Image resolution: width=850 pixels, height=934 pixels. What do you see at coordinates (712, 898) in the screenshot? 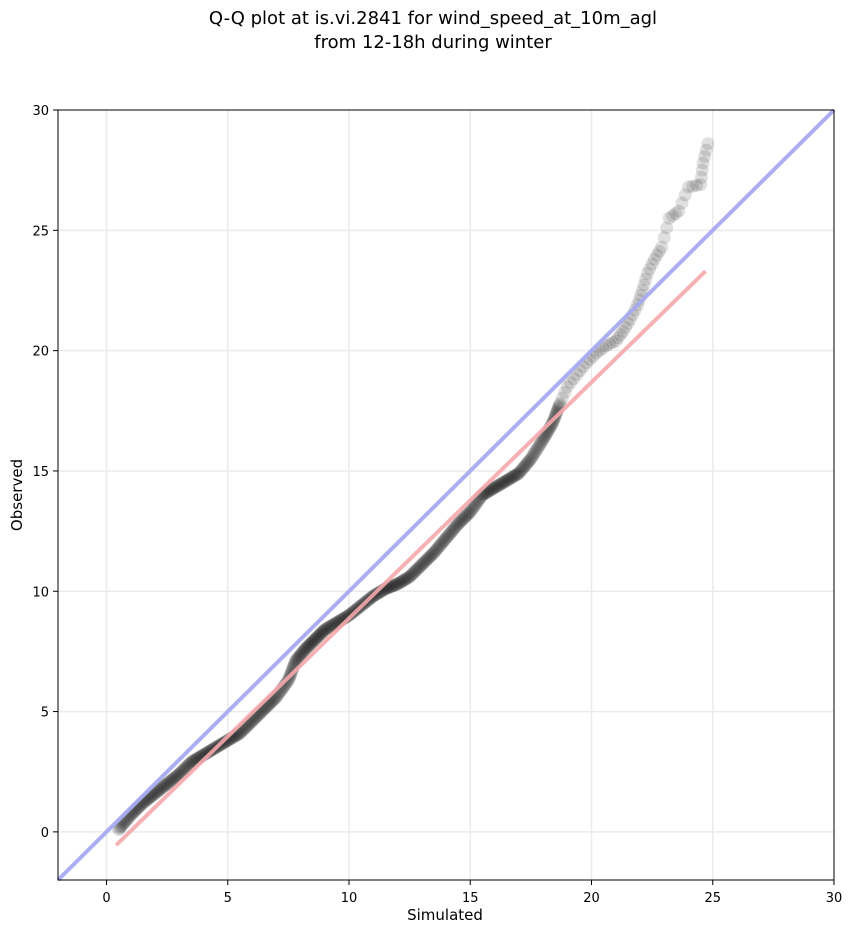
I see `x-tick-label: 25` at bounding box center [712, 898].